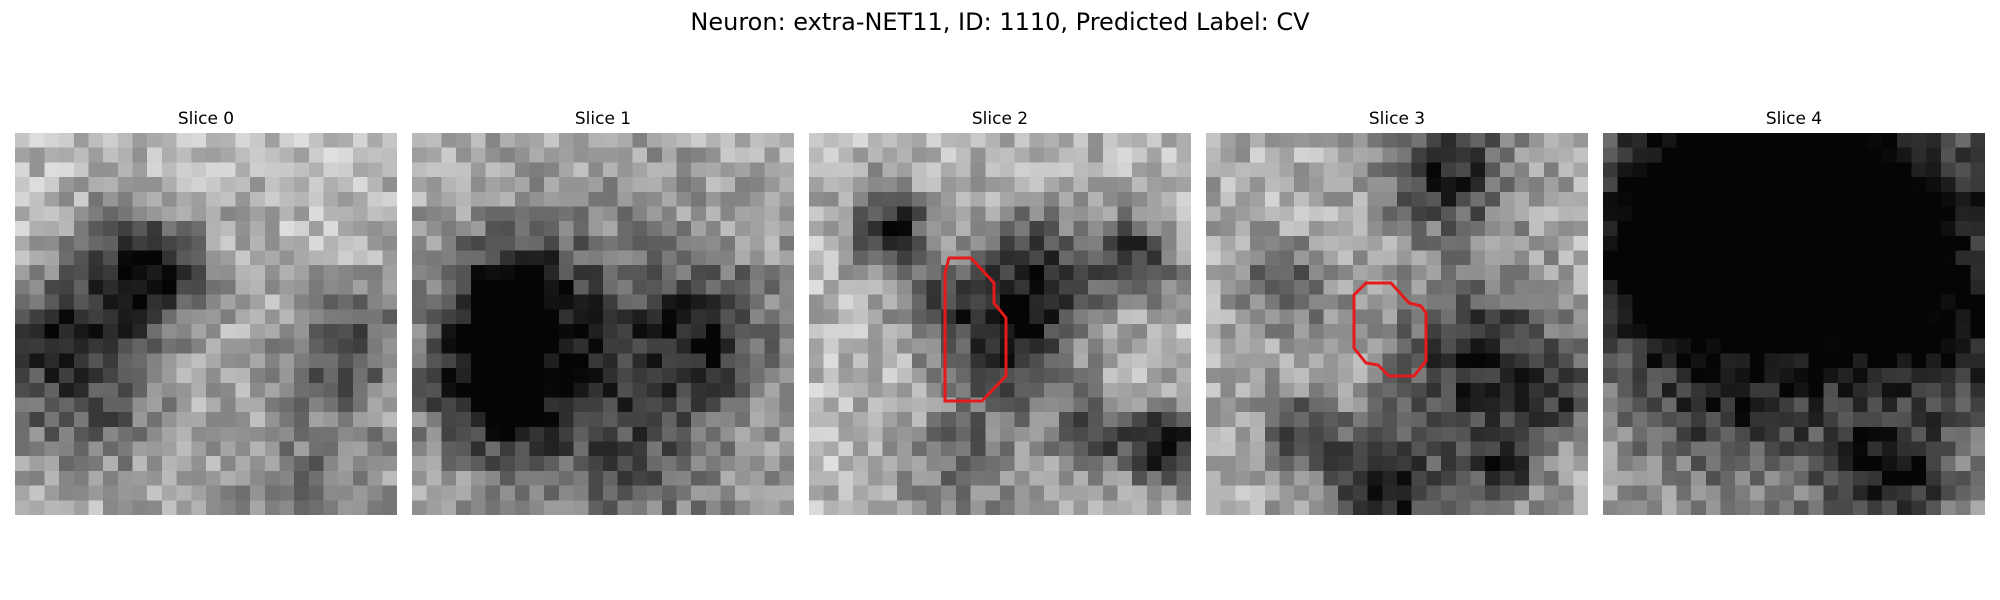 Image resolution: width=2000 pixels, height=600 pixels. I want to click on slice-title: Slice 3, so click(1397, 119).